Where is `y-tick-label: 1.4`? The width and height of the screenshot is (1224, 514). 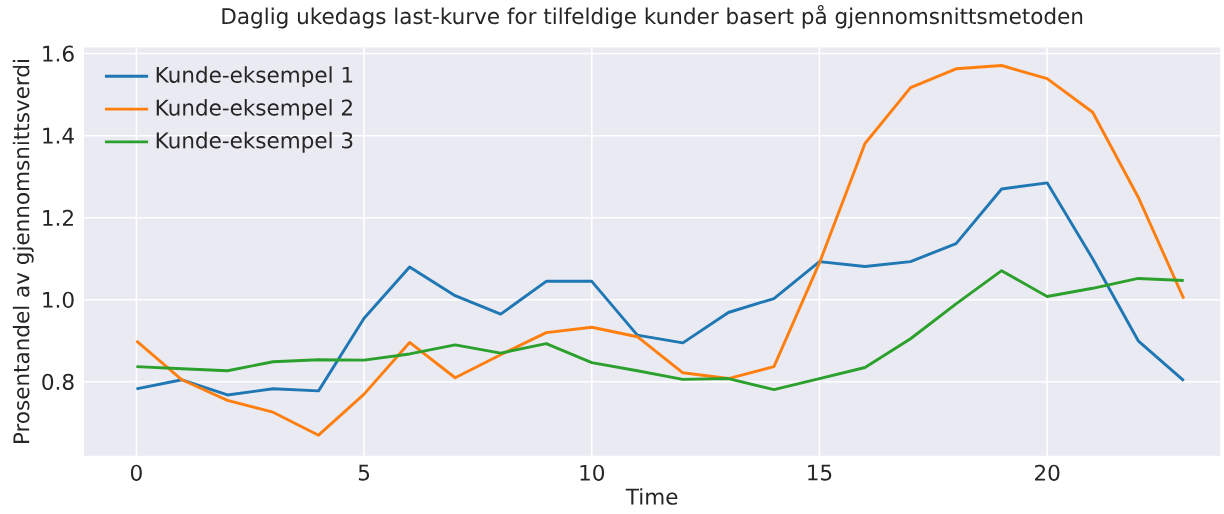
y-tick-label: 1.4 is located at coordinates (58, 135).